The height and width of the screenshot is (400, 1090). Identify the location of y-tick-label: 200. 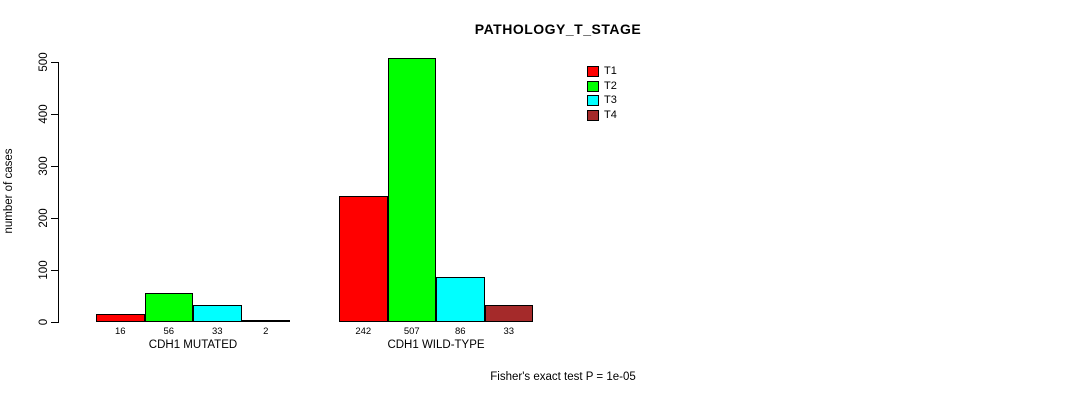
(44, 218).